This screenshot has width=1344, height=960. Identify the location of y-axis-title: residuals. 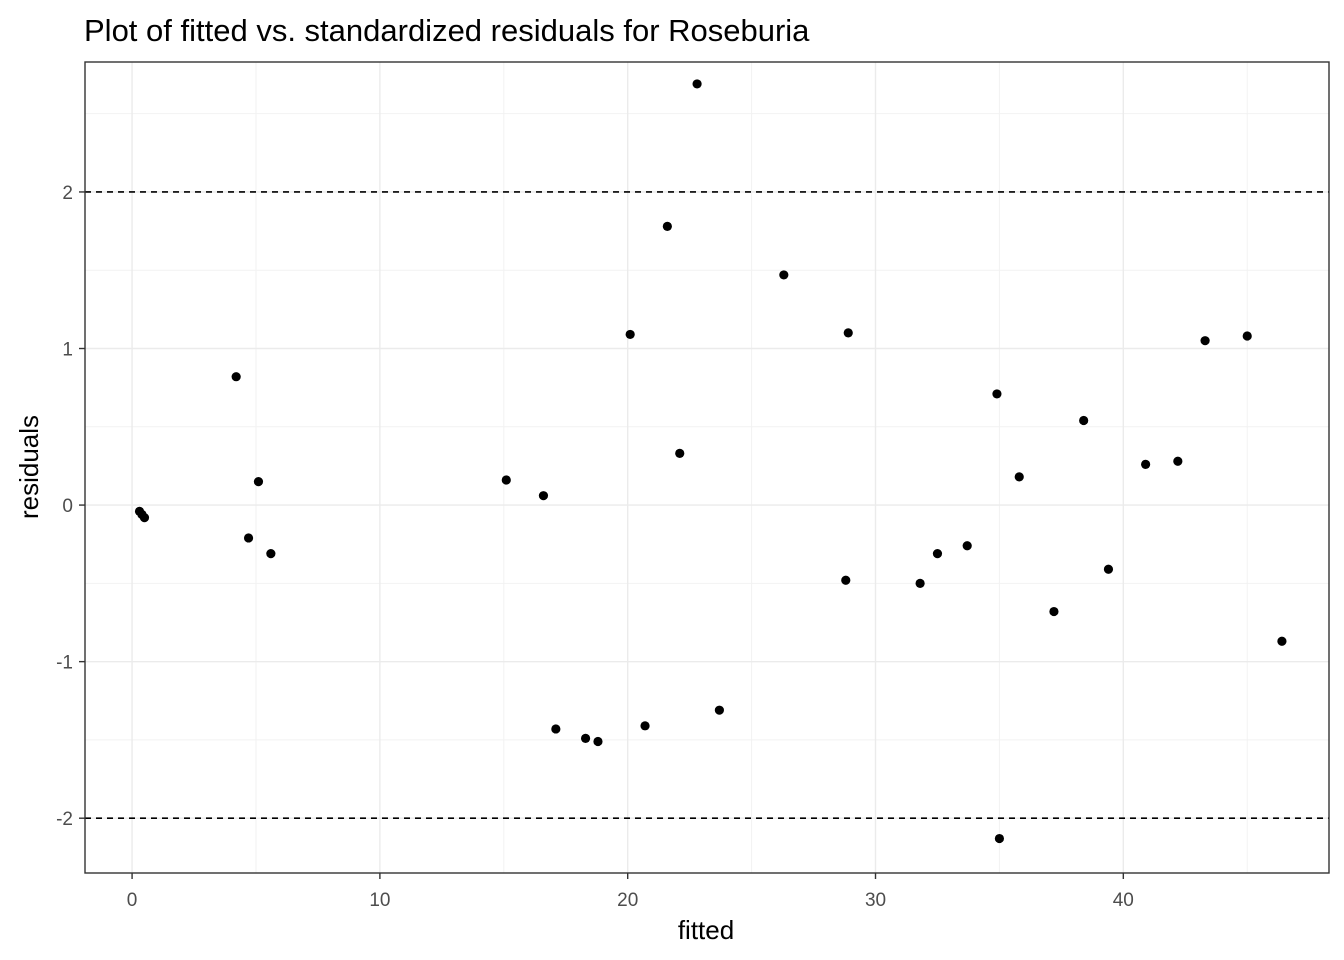
(29, 467).